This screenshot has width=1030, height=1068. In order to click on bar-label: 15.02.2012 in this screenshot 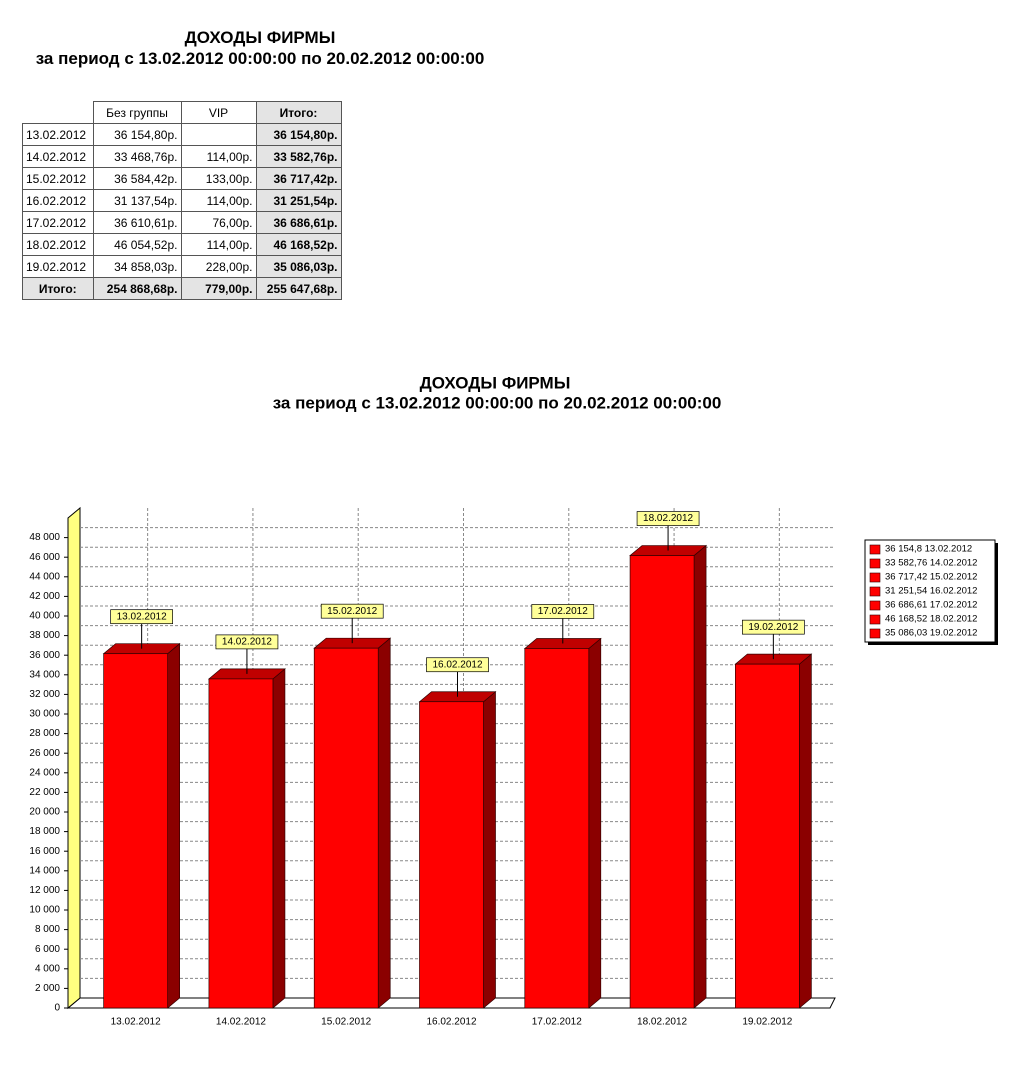, I will do `click(352, 611)`.